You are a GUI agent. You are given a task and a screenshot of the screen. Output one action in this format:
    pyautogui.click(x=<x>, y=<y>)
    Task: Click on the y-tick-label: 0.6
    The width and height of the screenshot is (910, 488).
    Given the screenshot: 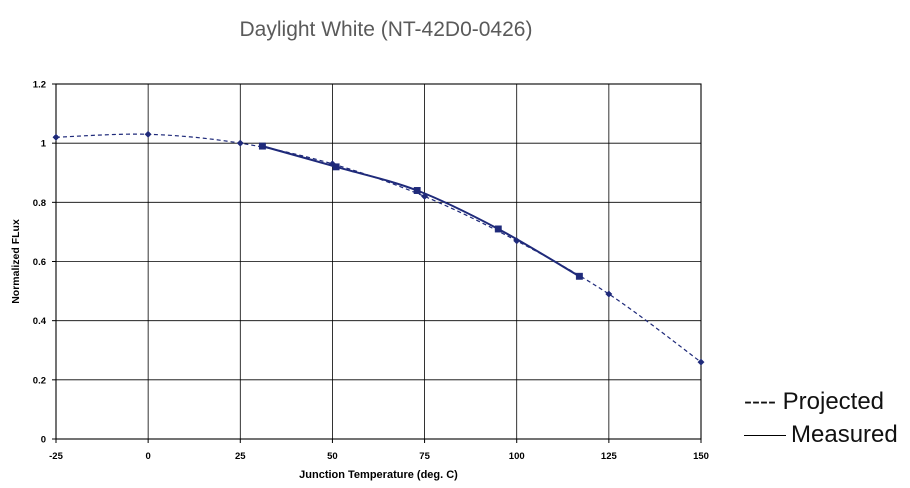 What is the action you would take?
    pyautogui.click(x=39, y=262)
    